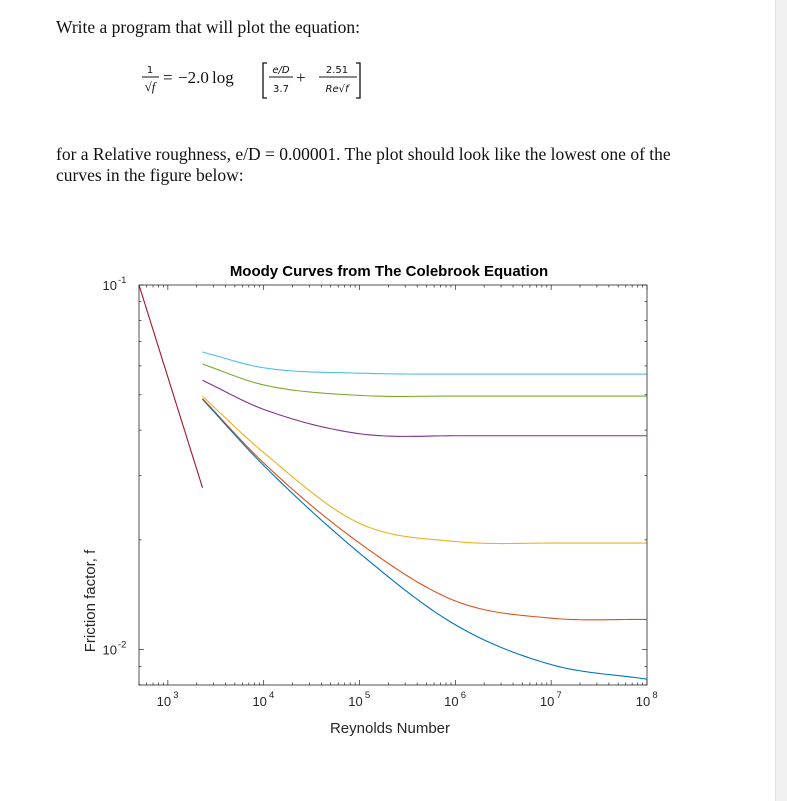 This screenshot has width=787, height=801. I want to click on vertical-scrollbar, so click(781, 400).